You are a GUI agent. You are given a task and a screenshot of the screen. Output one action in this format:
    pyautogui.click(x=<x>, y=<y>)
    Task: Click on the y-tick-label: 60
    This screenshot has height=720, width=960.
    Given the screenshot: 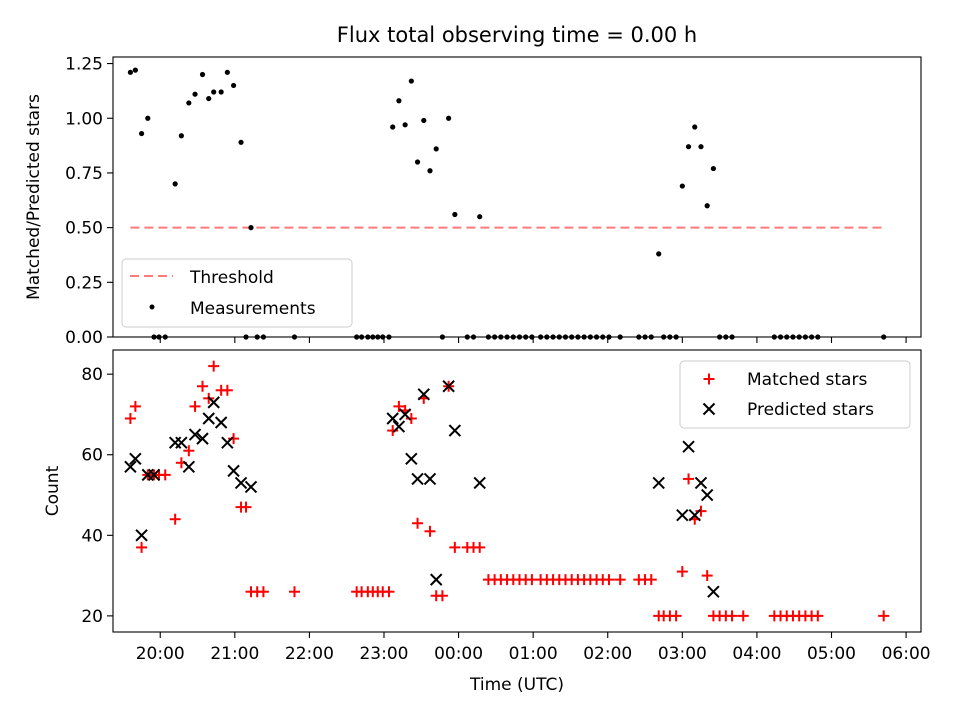 What is the action you would take?
    pyautogui.click(x=92, y=456)
    